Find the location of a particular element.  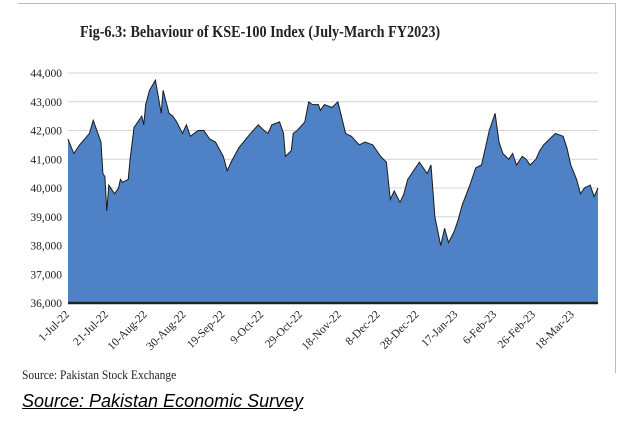

y-tick-label: 44,000 is located at coordinates (46, 74).